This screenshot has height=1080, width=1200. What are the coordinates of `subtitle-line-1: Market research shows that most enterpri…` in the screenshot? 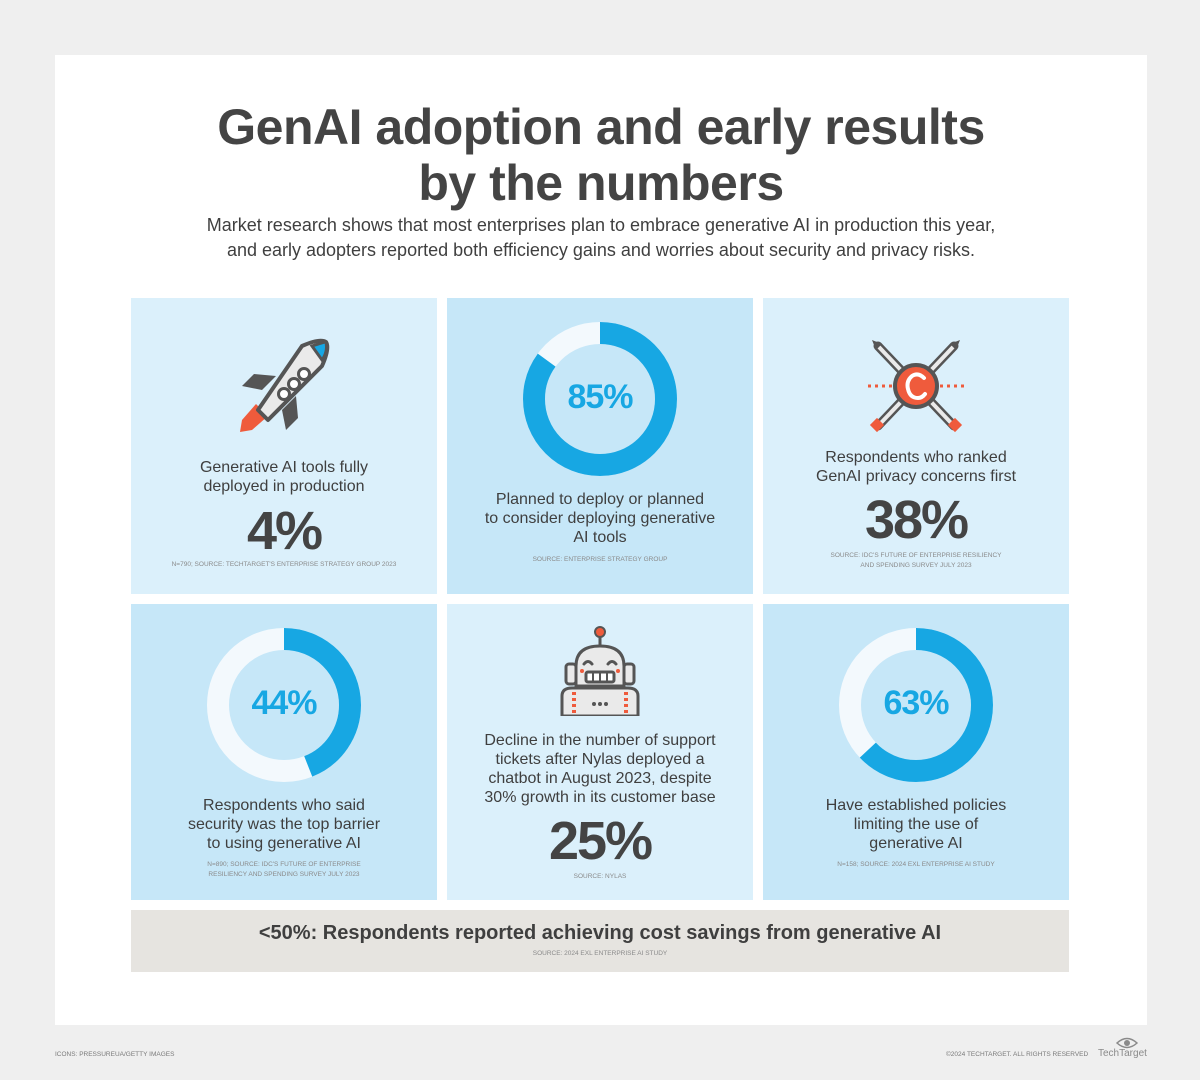 It's located at (601, 225).